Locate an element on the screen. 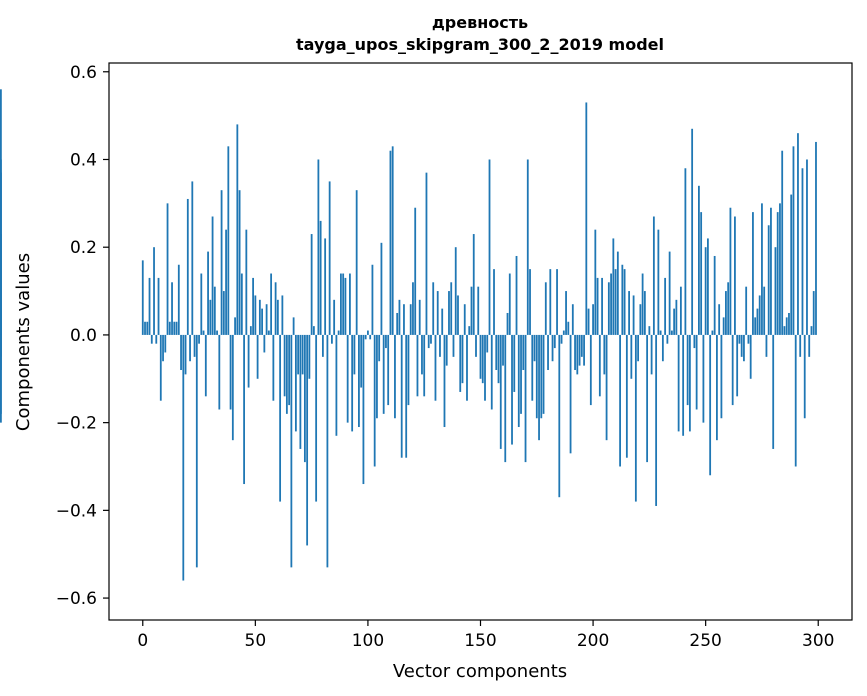 The height and width of the screenshot is (696, 867). y-tick-label: 0.4 is located at coordinates (83, 160).